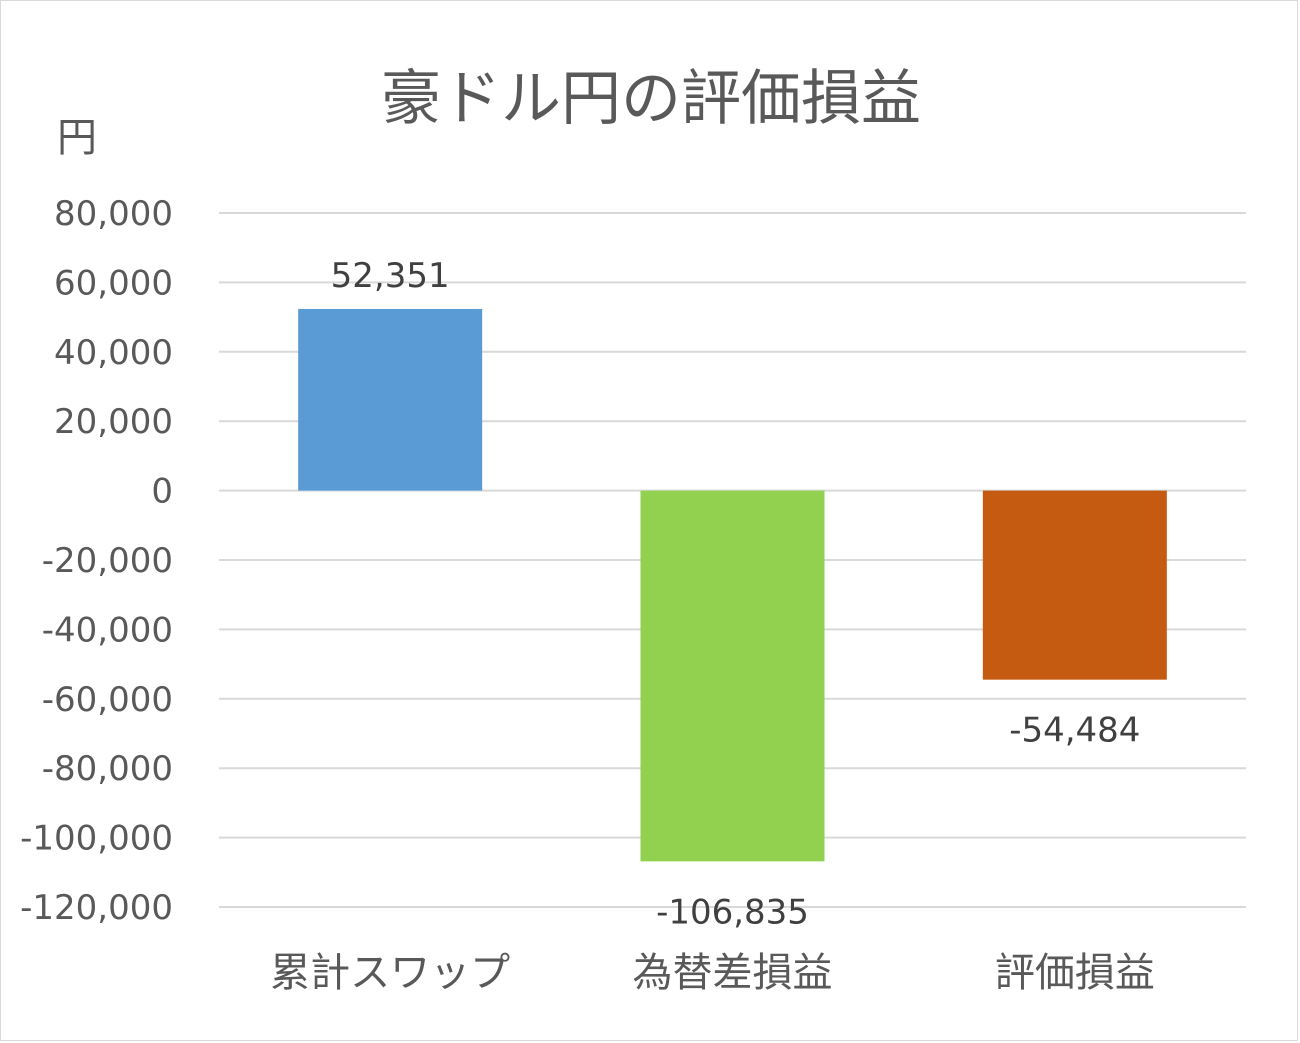 This screenshot has height=1043, width=1300. I want to click on y-tick-label: -80,000, so click(107, 769).